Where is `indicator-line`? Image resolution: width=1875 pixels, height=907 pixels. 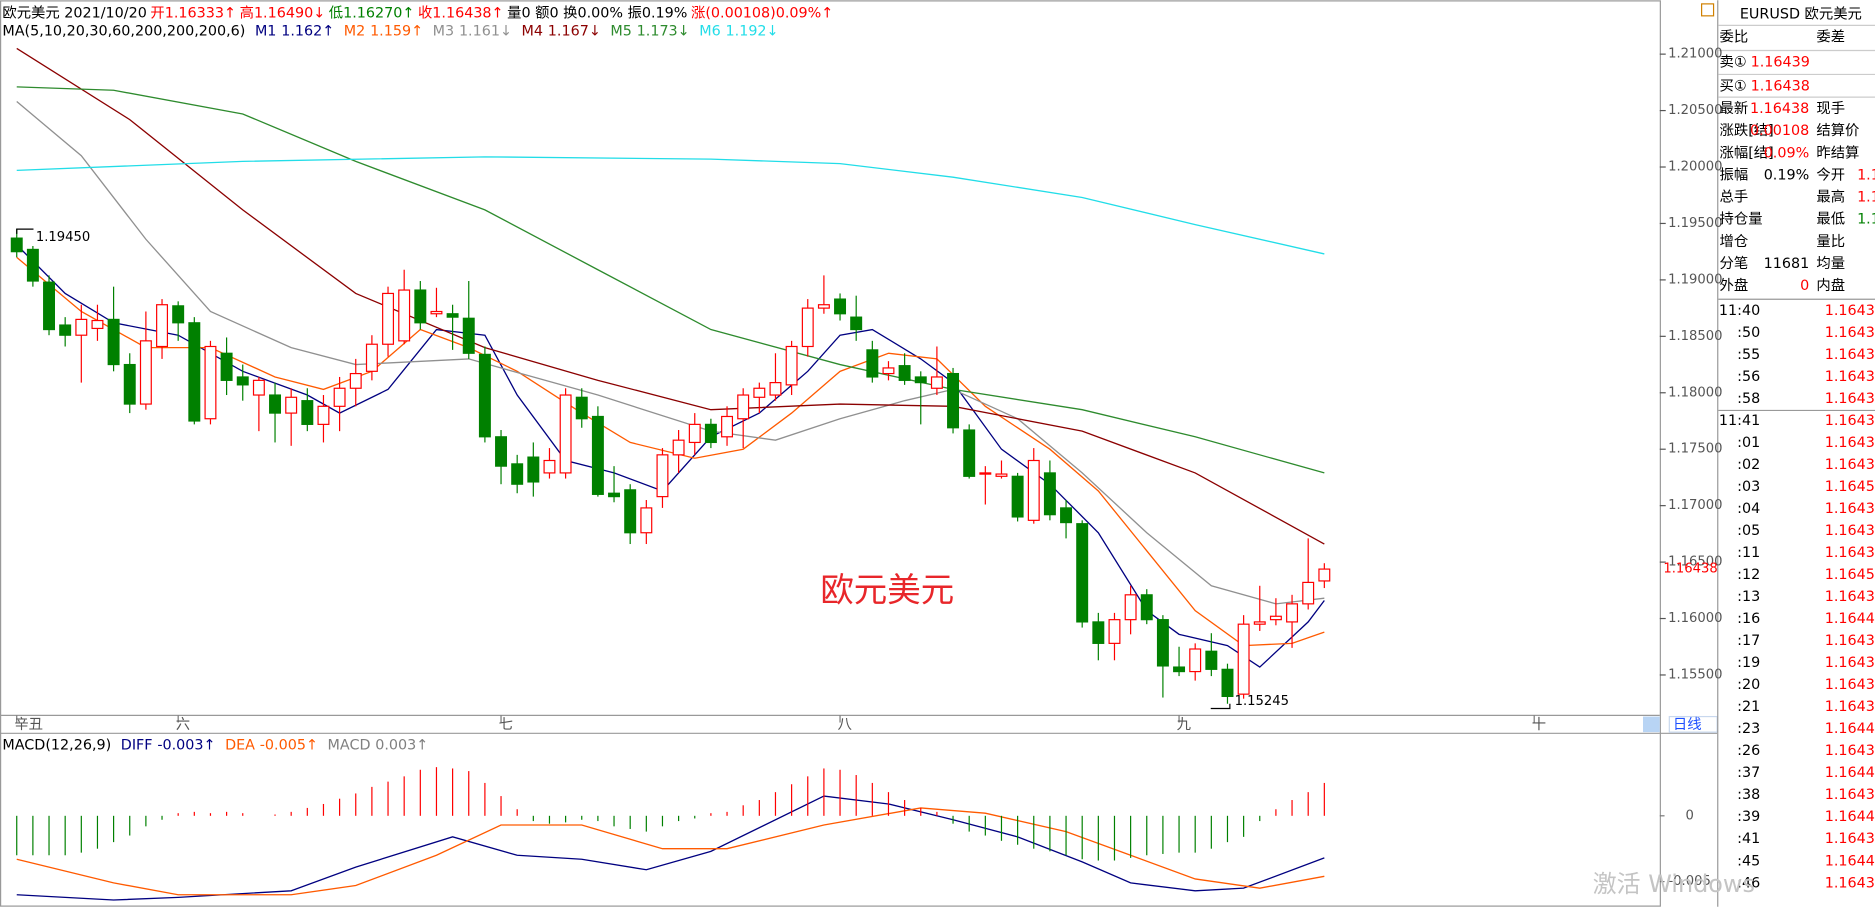
indicator-line is located at coordinates (670, 851).